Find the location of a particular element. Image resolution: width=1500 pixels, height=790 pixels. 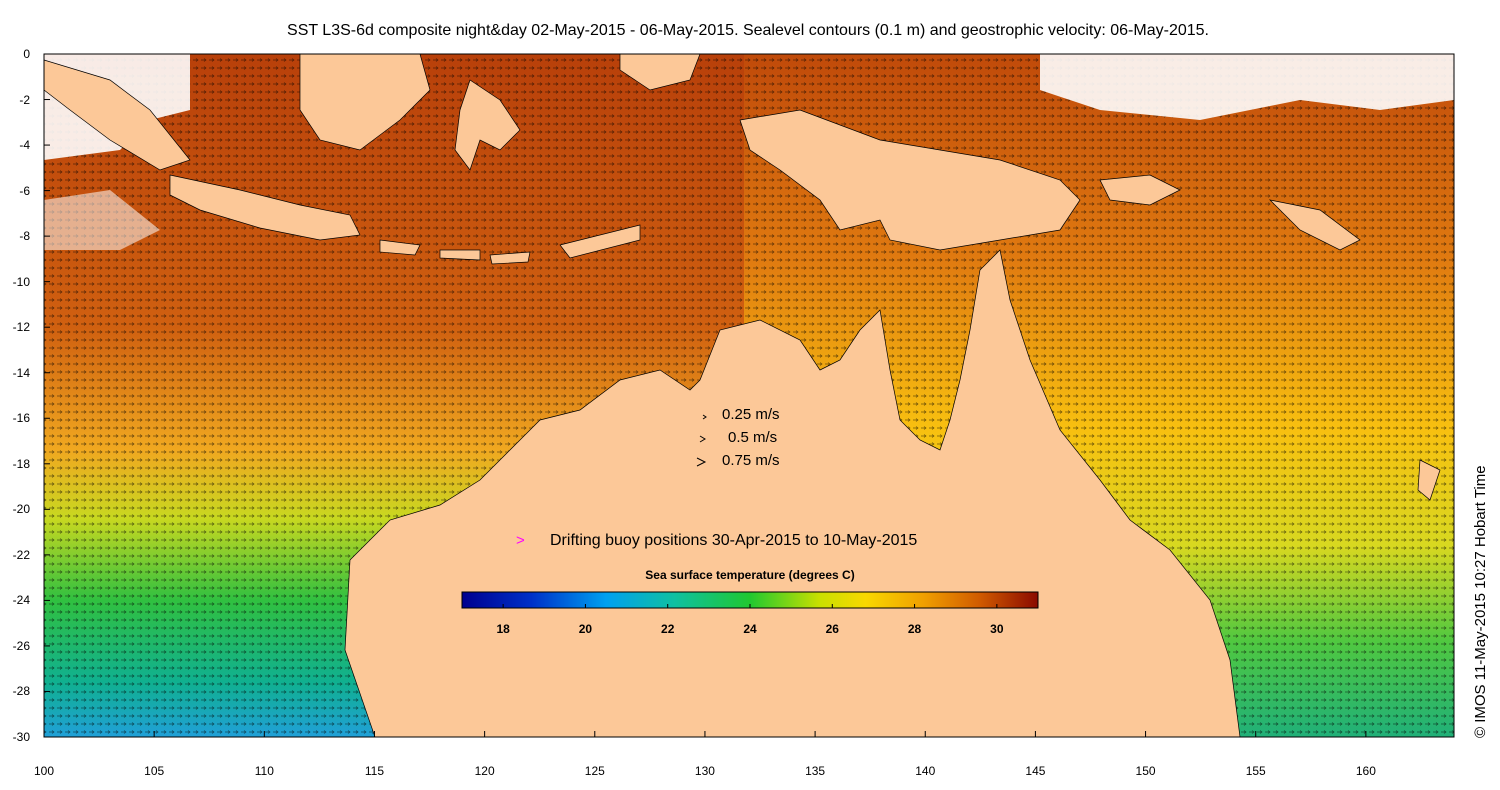

colorbar-tick-label: 18 is located at coordinates (503, 629).